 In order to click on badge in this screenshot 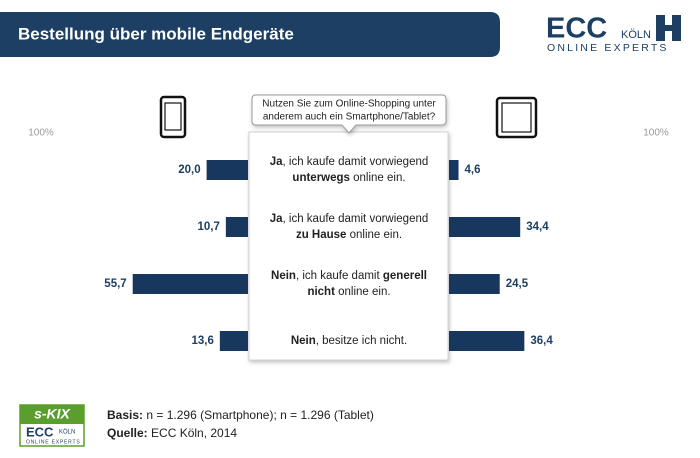, I will do `click(52, 425)`.